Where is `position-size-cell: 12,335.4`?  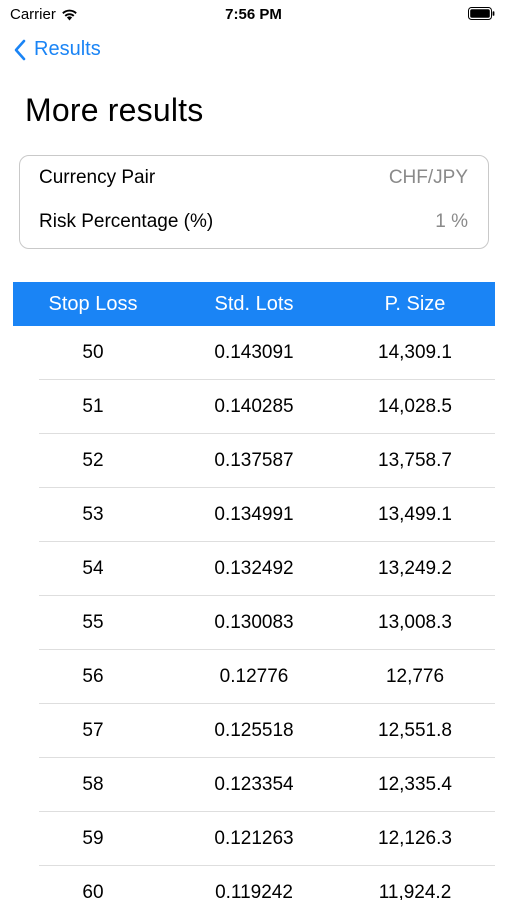 position-size-cell: 12,335.4 is located at coordinates (415, 784).